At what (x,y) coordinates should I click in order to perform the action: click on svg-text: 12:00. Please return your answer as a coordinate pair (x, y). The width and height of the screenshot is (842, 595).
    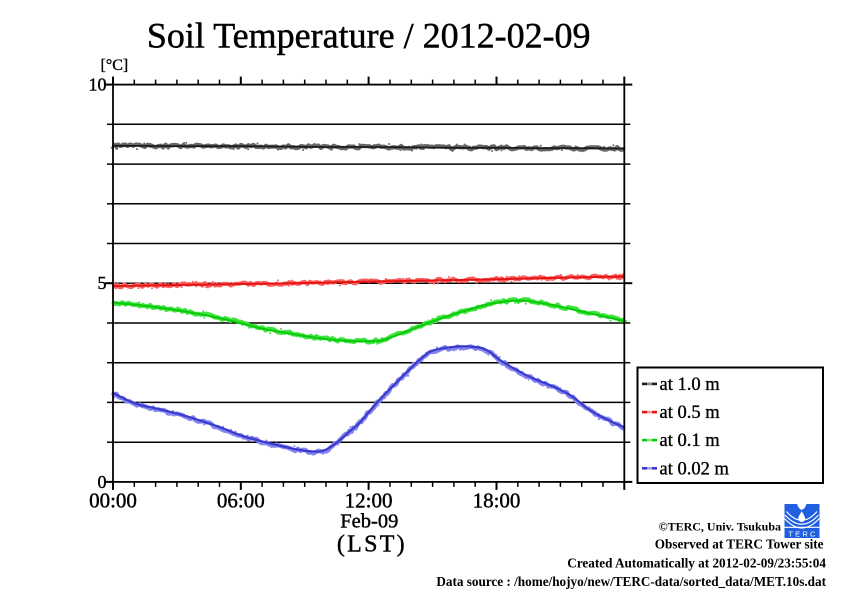
    Looking at the image, I should click on (369, 501).